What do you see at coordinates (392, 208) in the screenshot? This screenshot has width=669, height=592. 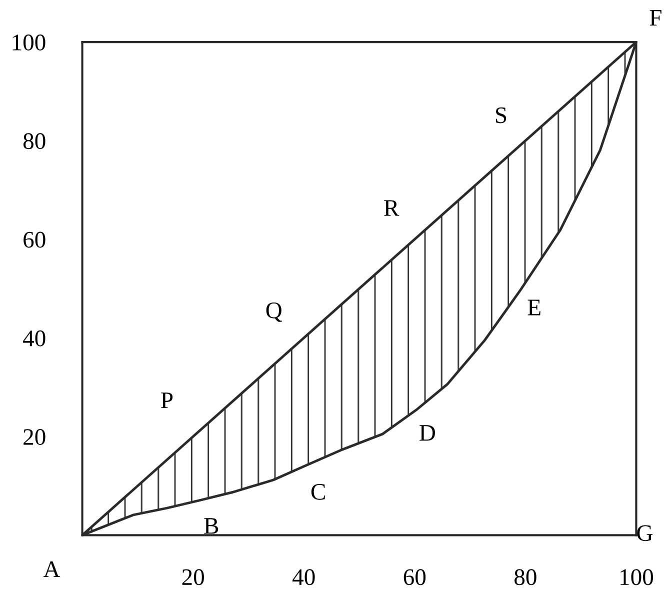 I see `annotation: R` at bounding box center [392, 208].